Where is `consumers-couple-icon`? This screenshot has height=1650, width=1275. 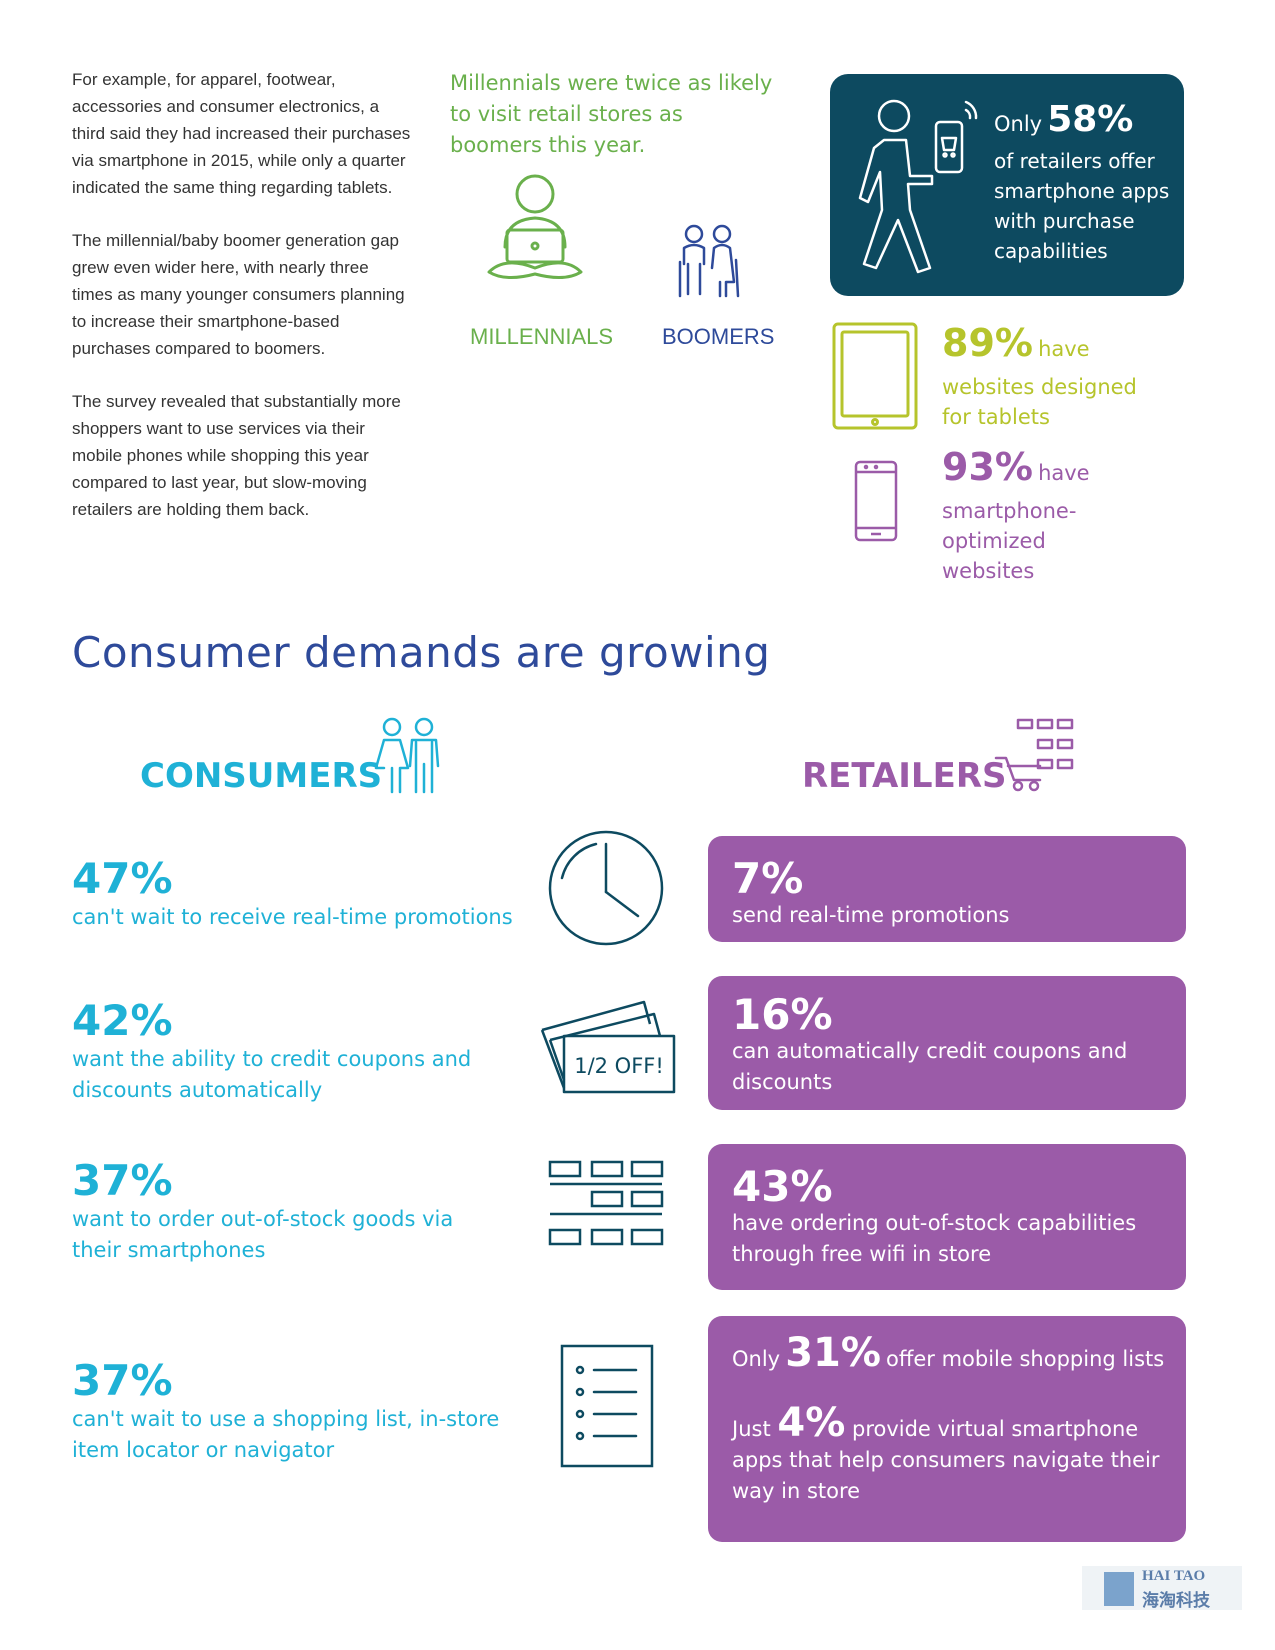 consumers-couple-icon is located at coordinates (407, 755).